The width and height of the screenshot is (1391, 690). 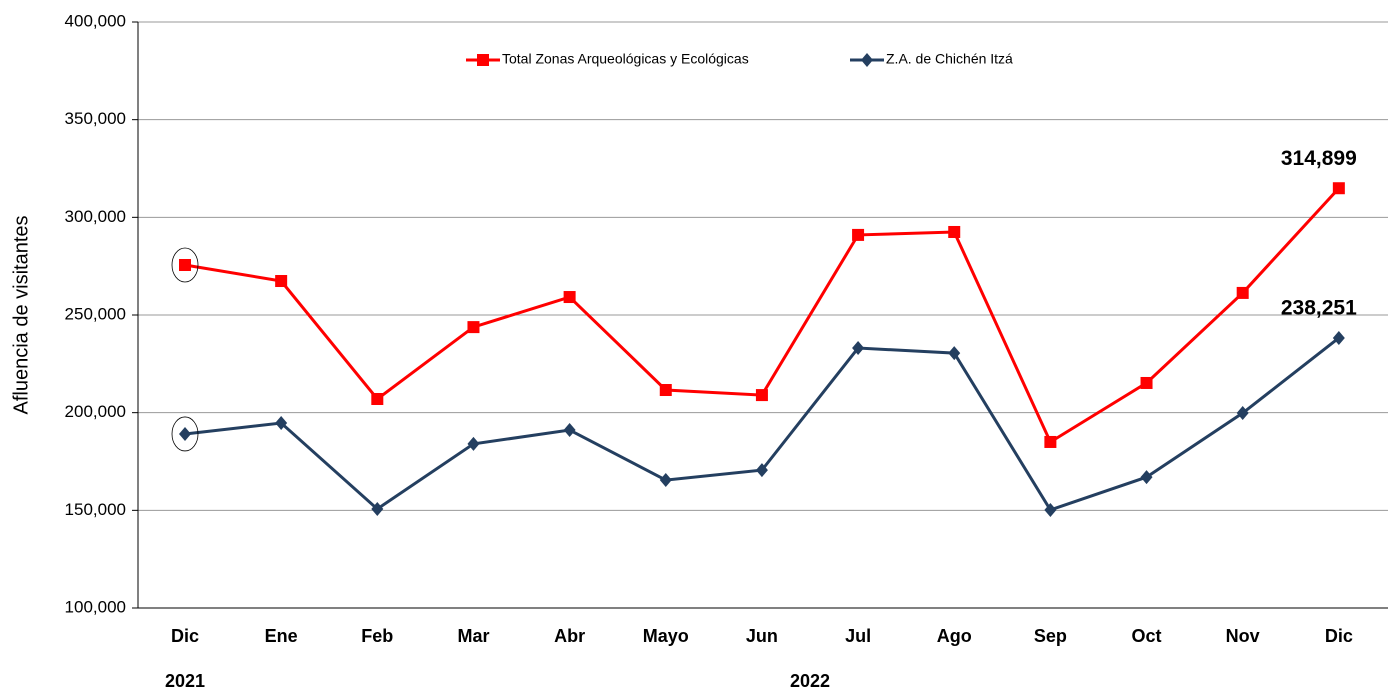 What do you see at coordinates (377, 636) in the screenshot?
I see `x-tick-label: Feb` at bounding box center [377, 636].